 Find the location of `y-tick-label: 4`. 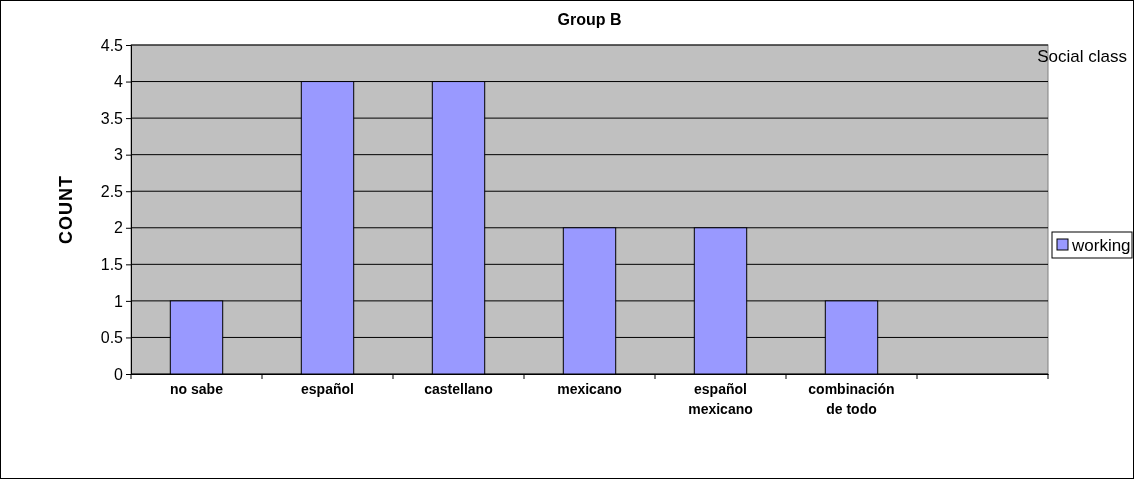

y-tick-label: 4 is located at coordinates (119, 82).